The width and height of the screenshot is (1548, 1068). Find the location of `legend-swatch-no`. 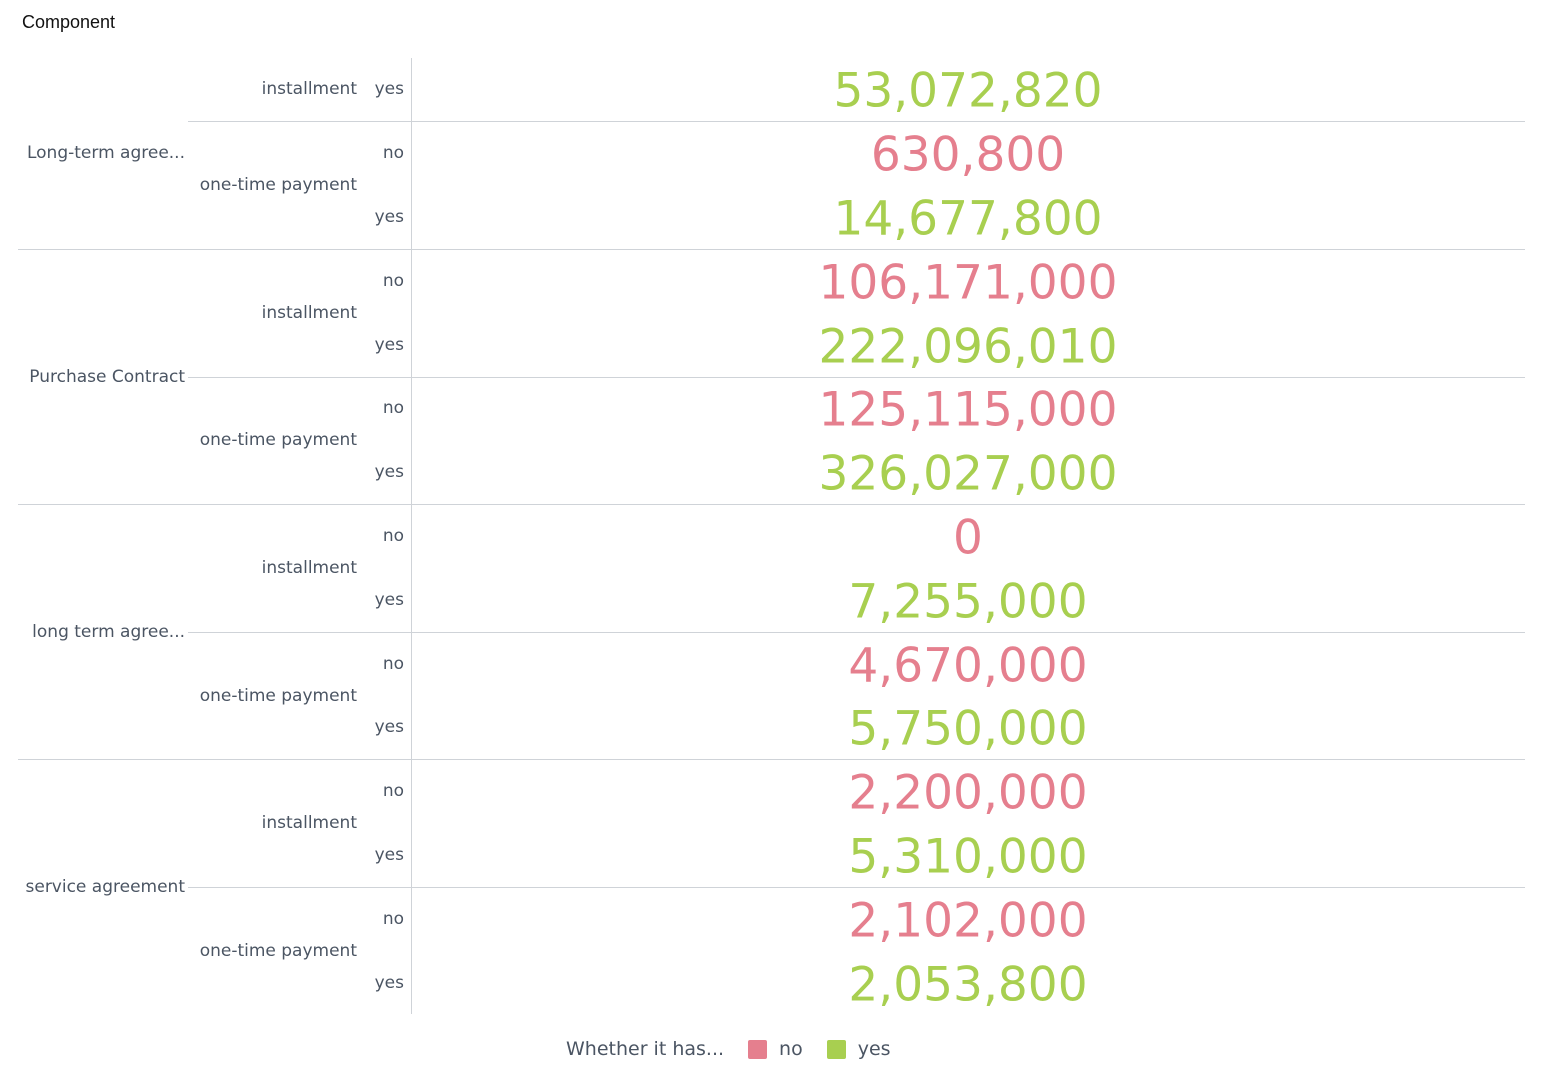

legend-swatch-no is located at coordinates (758, 1049).